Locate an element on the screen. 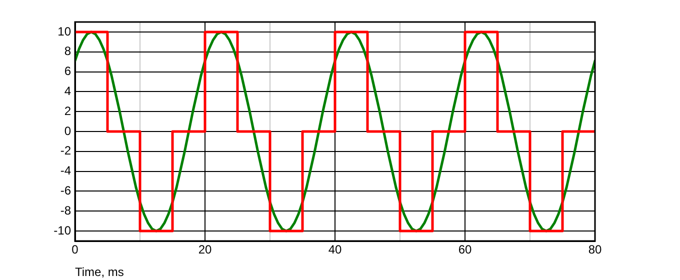  y-tick-label: 8 is located at coordinates (68, 51).